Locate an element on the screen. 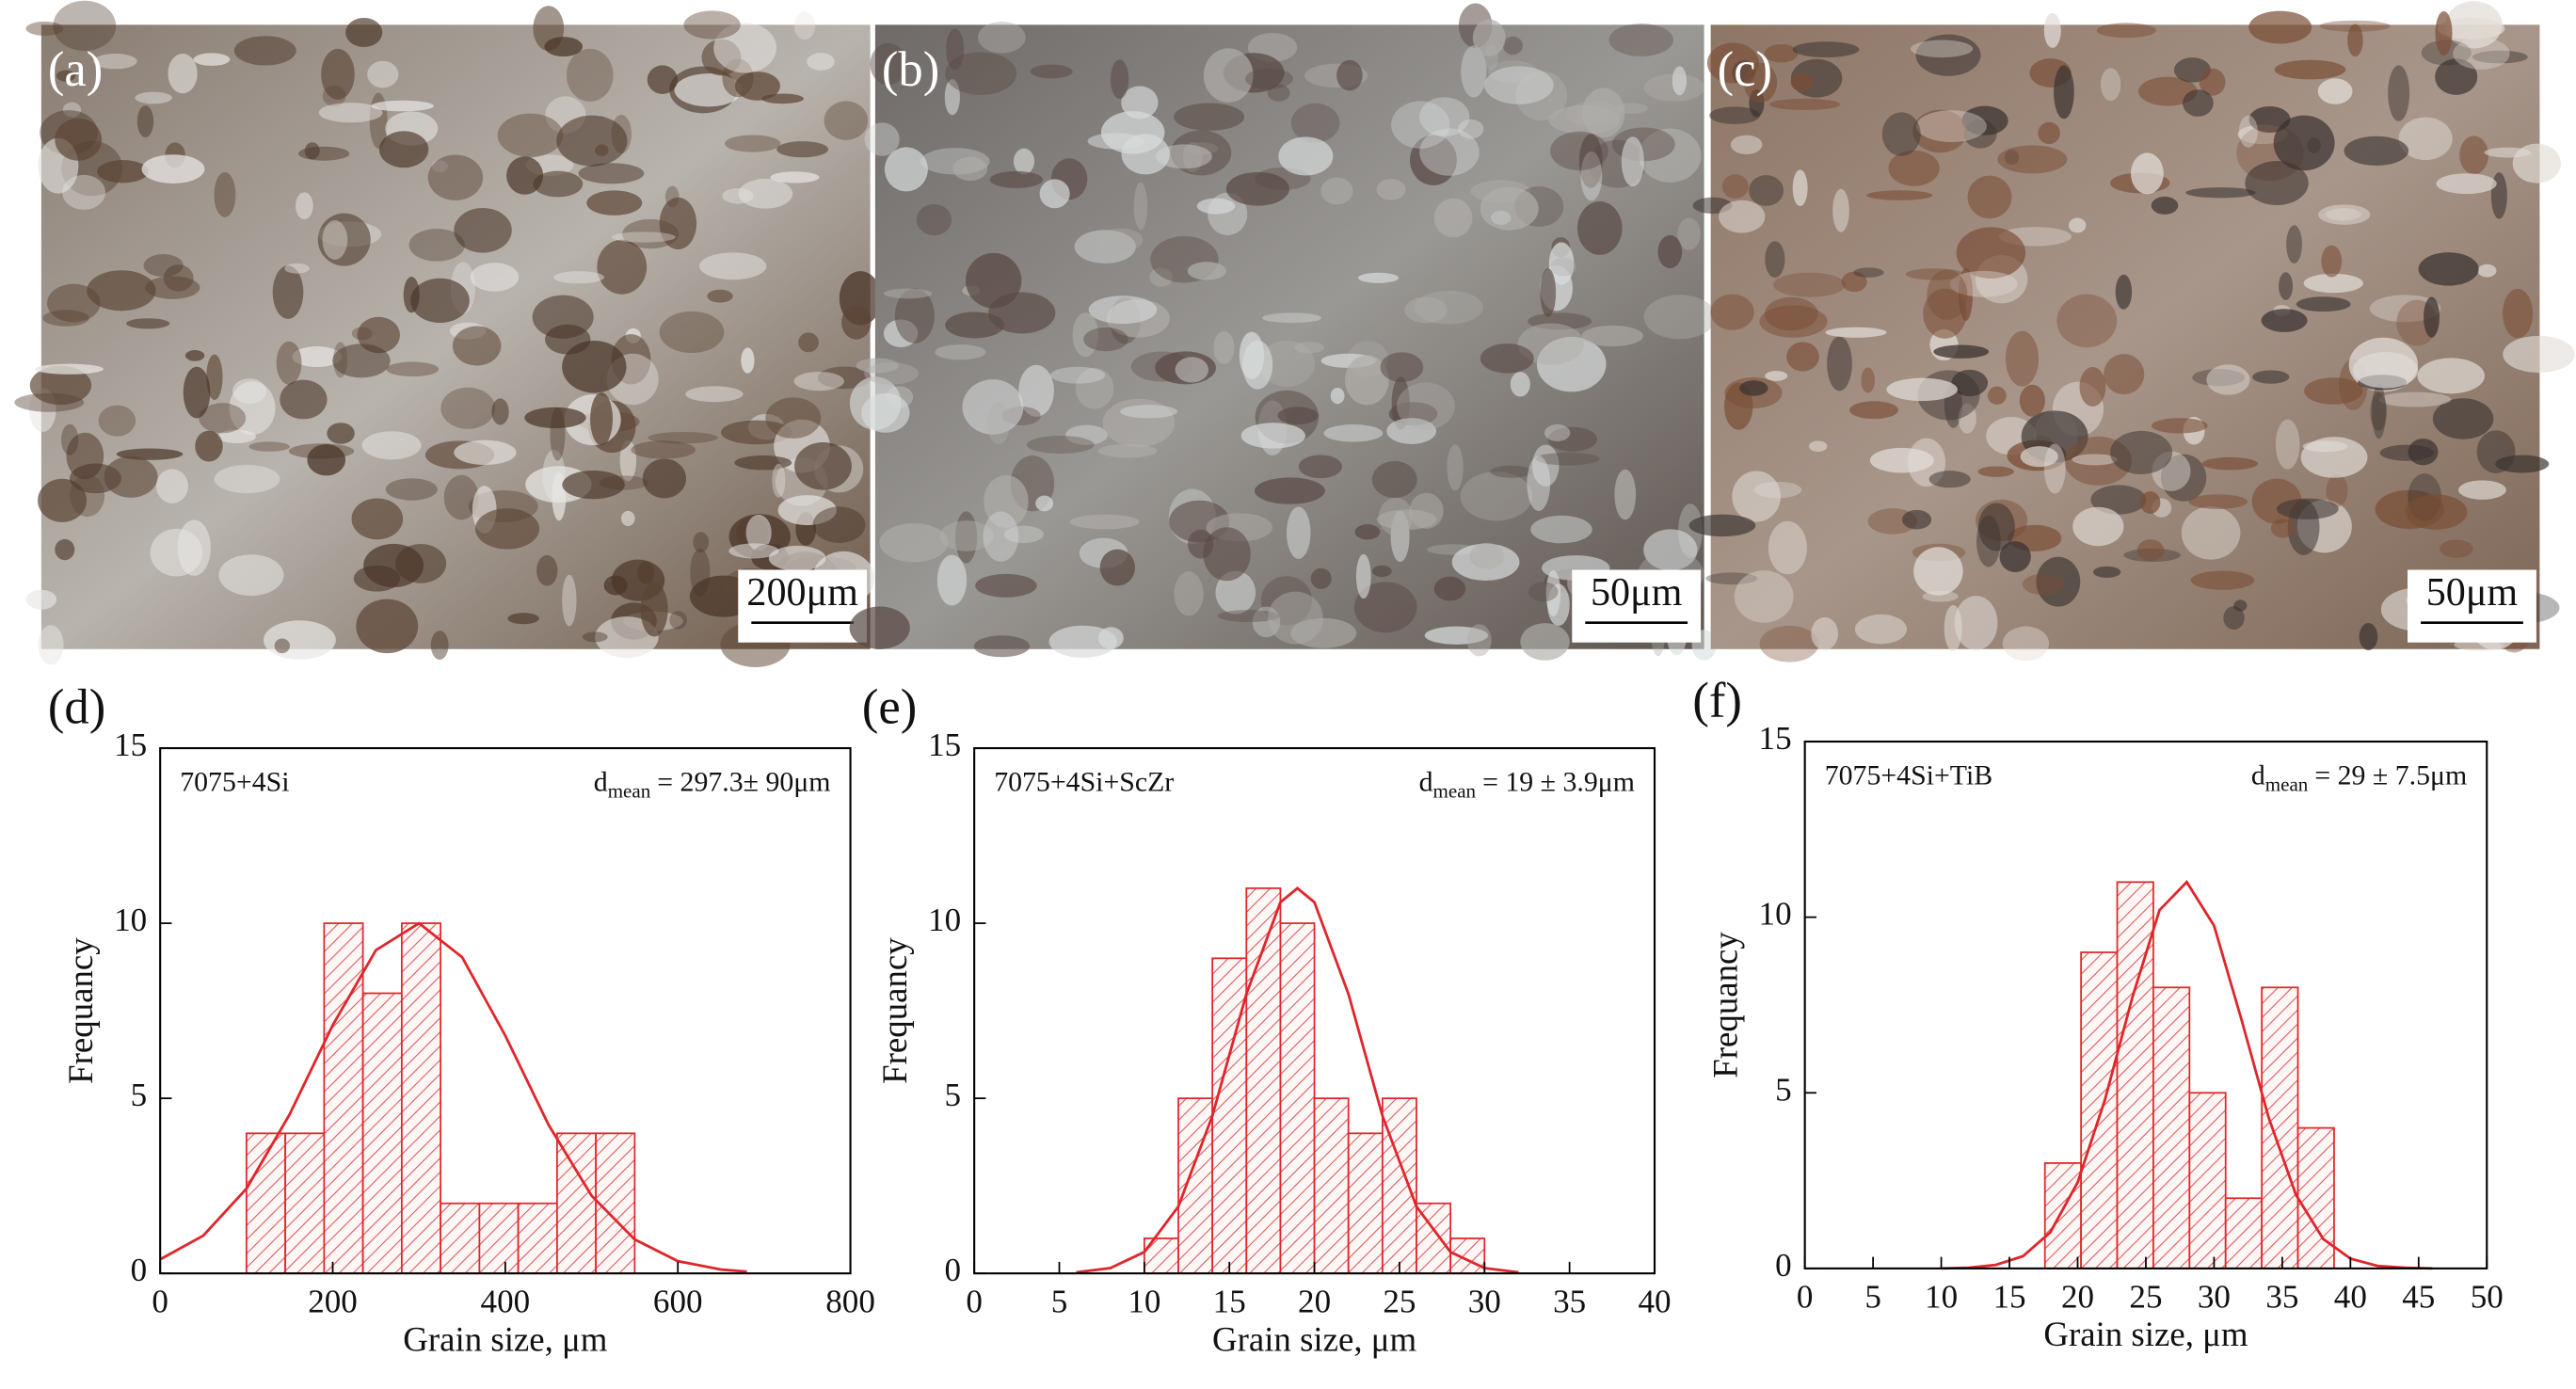  x-tick-label: 40 is located at coordinates (2350, 1296).